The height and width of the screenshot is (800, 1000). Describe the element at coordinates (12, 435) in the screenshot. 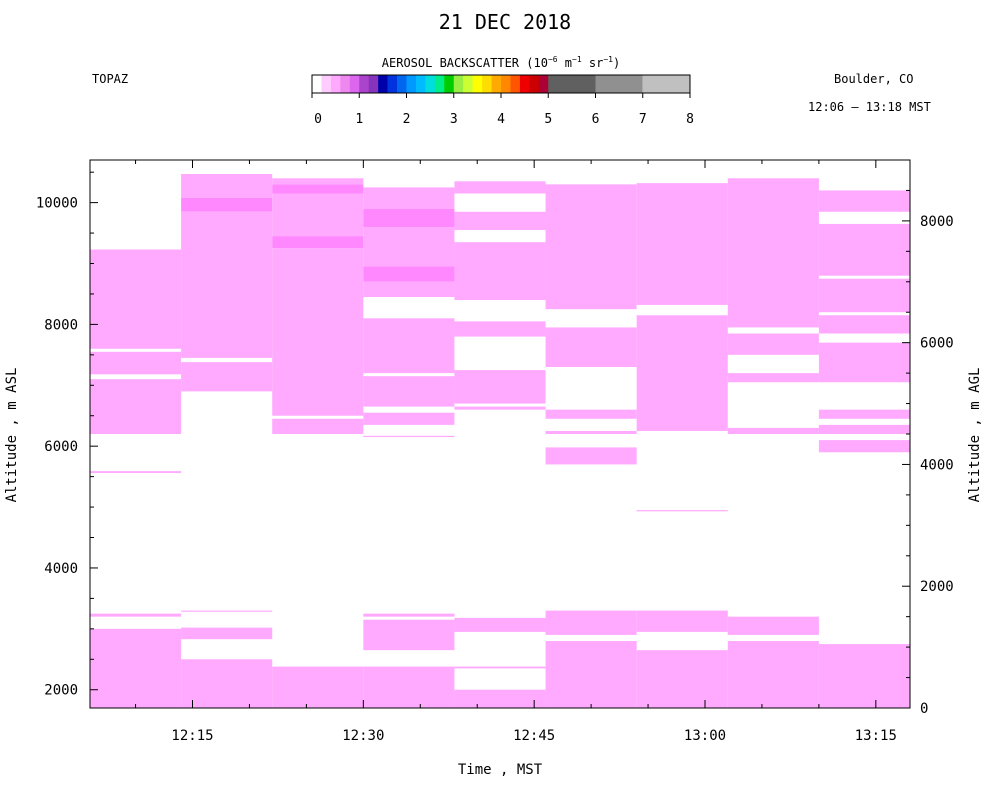

I see `y-axis-label-left: Altitude , m ASL` at that location.